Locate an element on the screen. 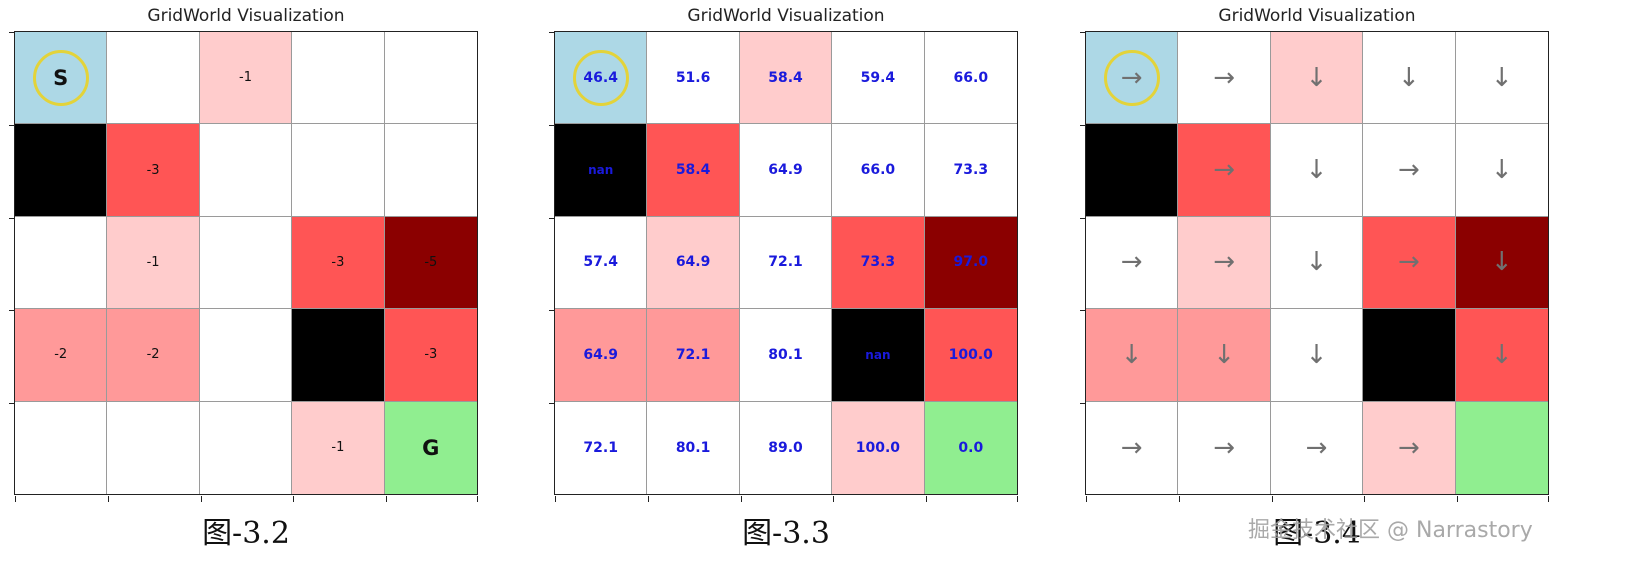 Image resolution: width=1628 pixels, height=581 pixels. state-value: 73.3 is located at coordinates (878, 262).